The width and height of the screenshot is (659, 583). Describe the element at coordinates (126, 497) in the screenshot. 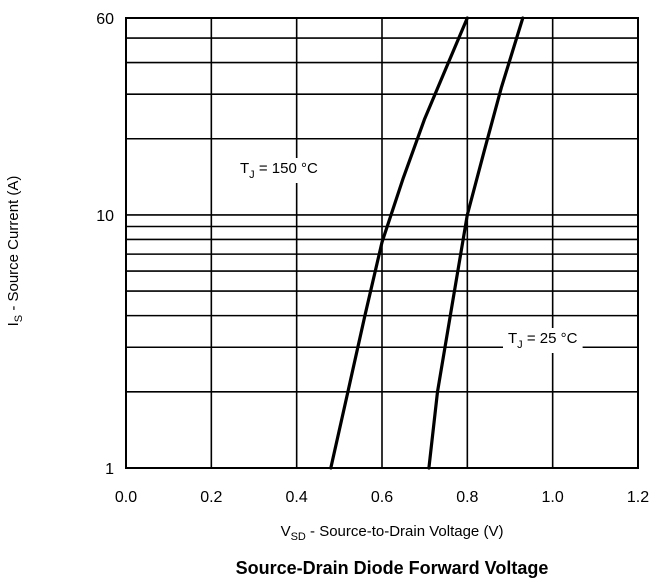

I see `x-tick-label: 0.0` at that location.